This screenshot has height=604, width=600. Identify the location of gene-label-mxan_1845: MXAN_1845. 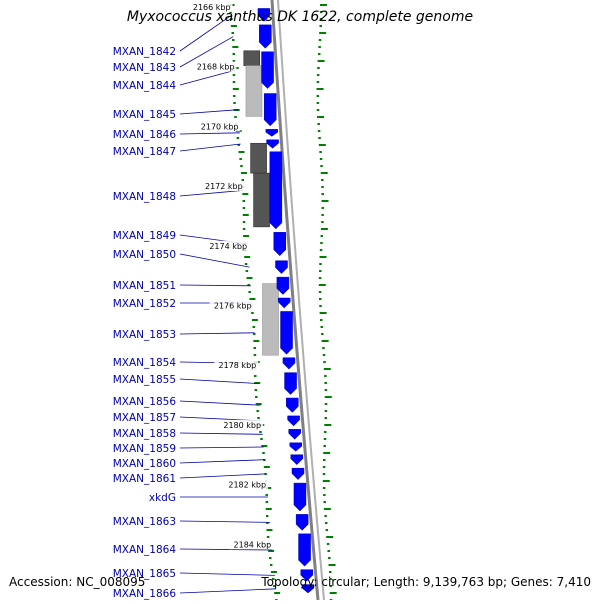
(144, 115).